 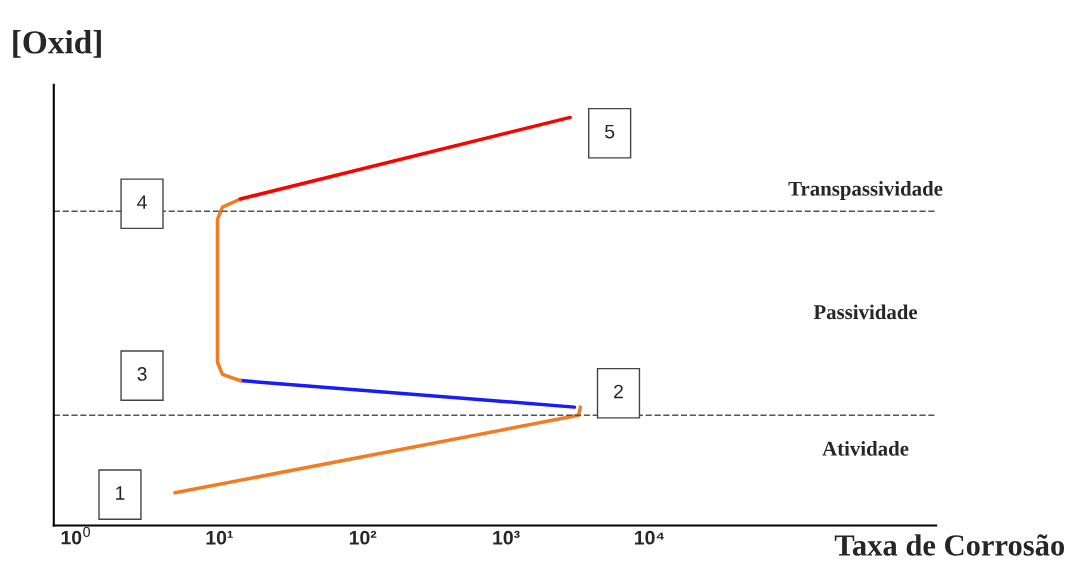 What do you see at coordinates (120, 493) in the screenshot?
I see `annotation: 1` at bounding box center [120, 493].